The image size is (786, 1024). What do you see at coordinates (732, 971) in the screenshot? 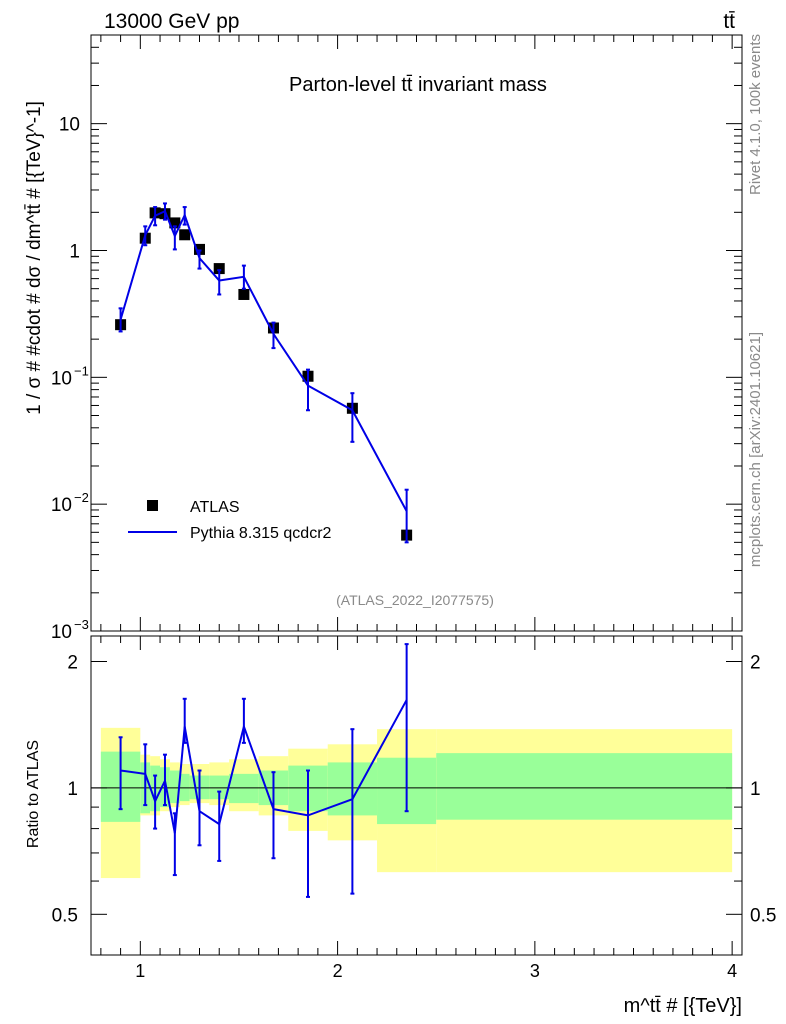
I see `x-tick-label: 4` at bounding box center [732, 971].